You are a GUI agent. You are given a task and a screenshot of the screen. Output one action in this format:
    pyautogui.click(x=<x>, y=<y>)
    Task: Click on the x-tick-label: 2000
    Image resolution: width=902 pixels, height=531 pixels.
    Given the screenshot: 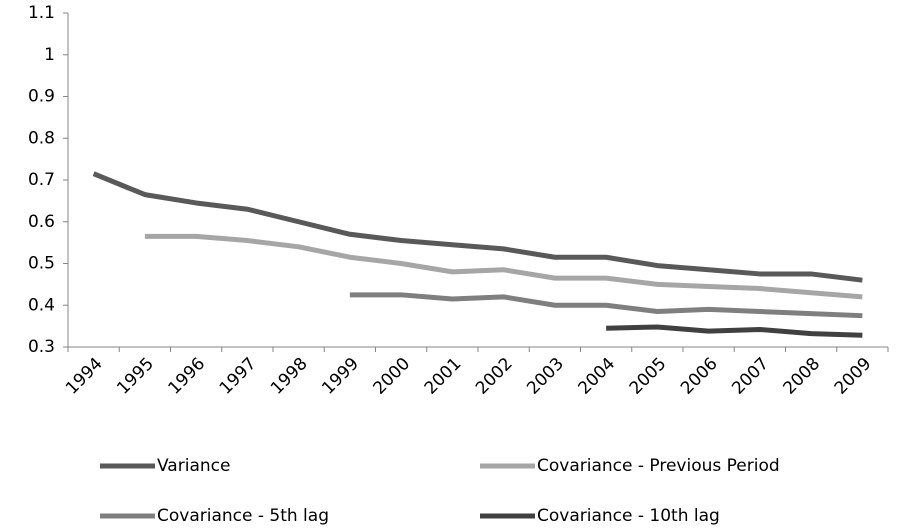 What is the action you would take?
    pyautogui.click(x=391, y=376)
    